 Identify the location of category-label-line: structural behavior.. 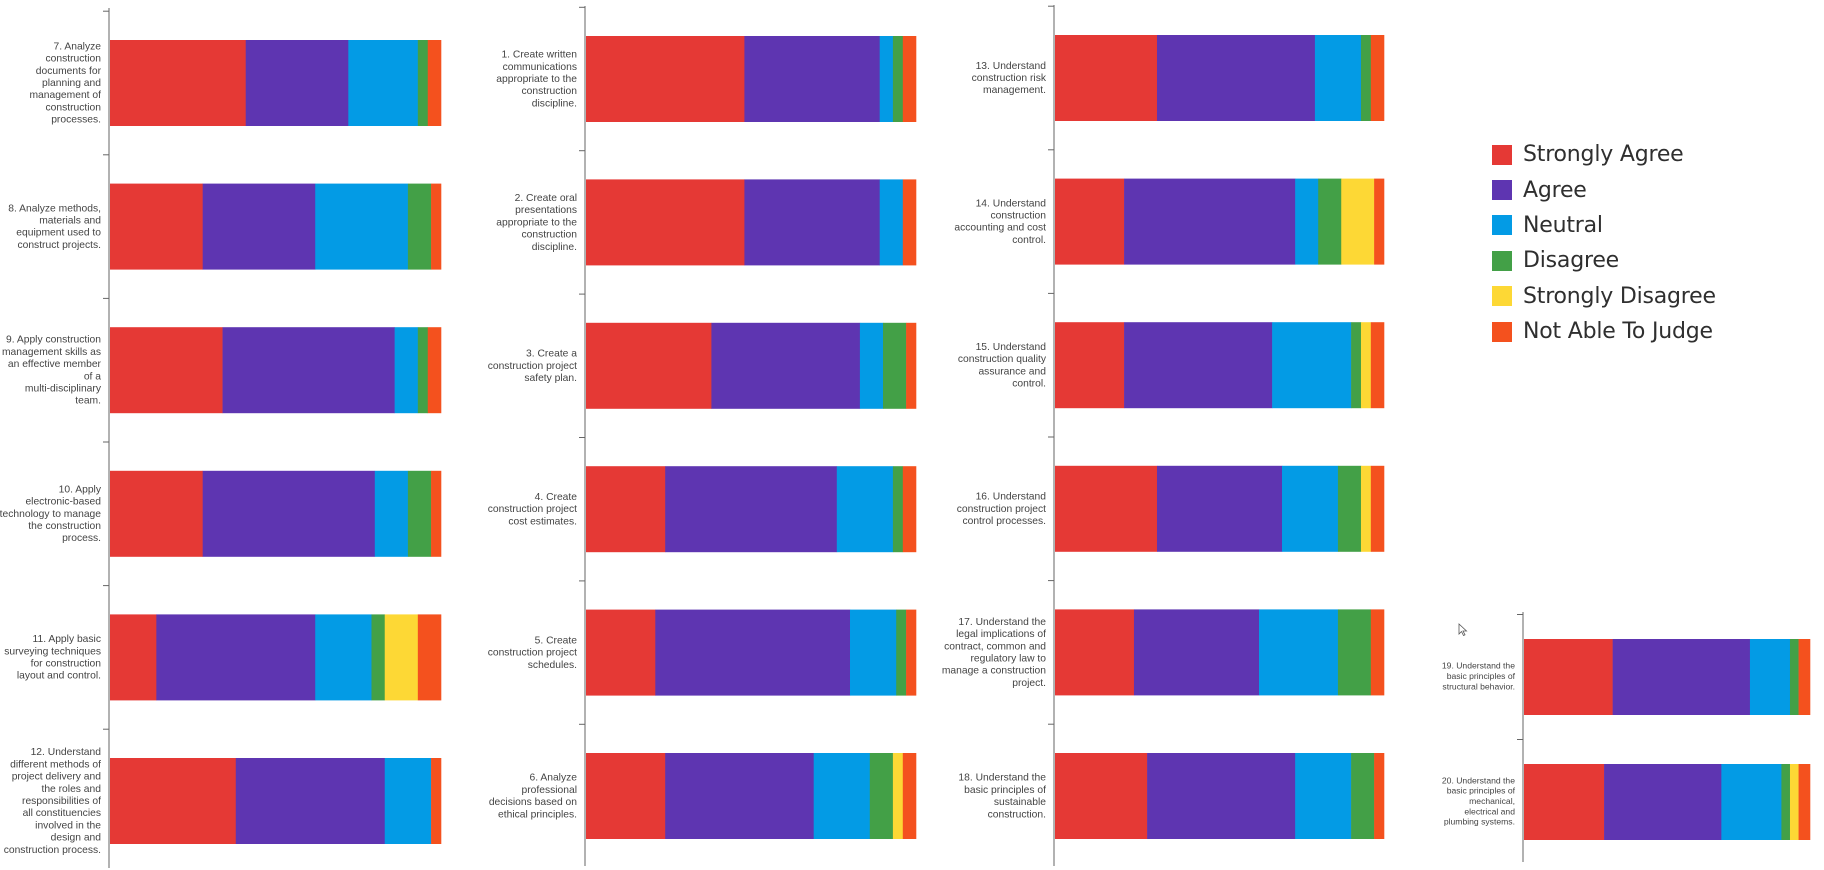
(1478, 687).